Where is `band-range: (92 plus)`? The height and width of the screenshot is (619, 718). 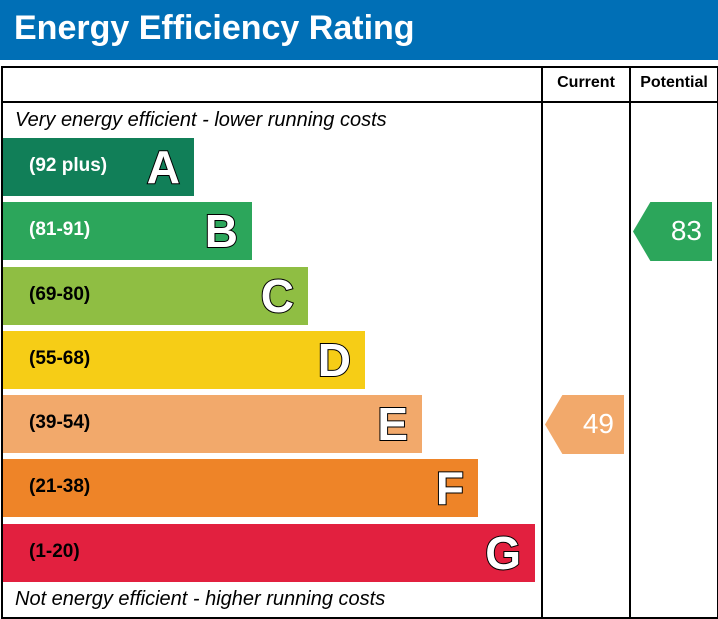 band-range: (92 plus) is located at coordinates (68, 165).